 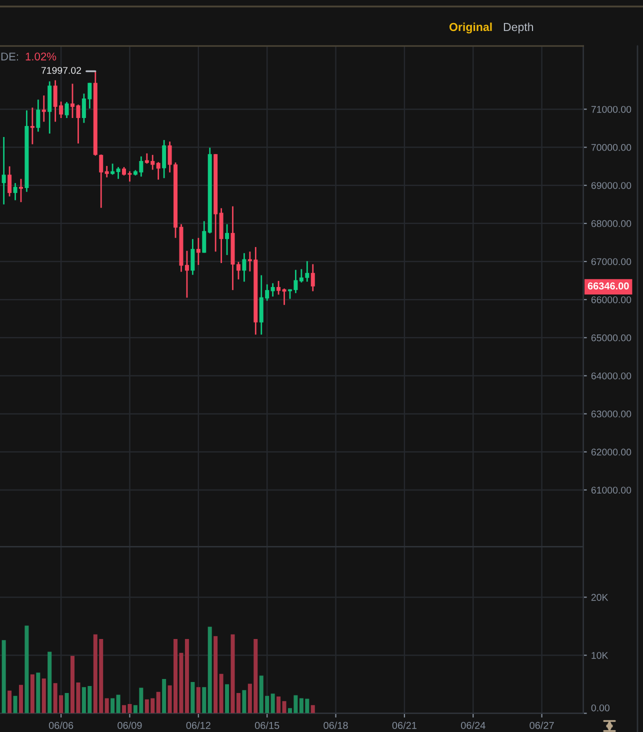 What do you see at coordinates (336, 725) in the screenshot?
I see `x-tick-label: 06/18` at bounding box center [336, 725].